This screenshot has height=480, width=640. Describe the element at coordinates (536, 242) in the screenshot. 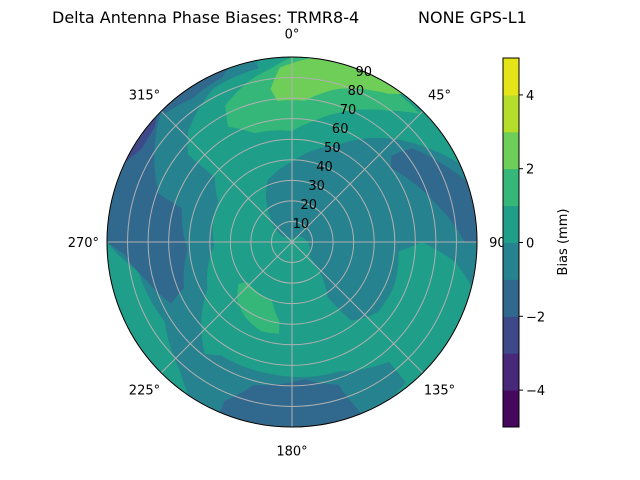

I see `colorbar: −4 −2 0 2 4 Bias (mm)` at that location.